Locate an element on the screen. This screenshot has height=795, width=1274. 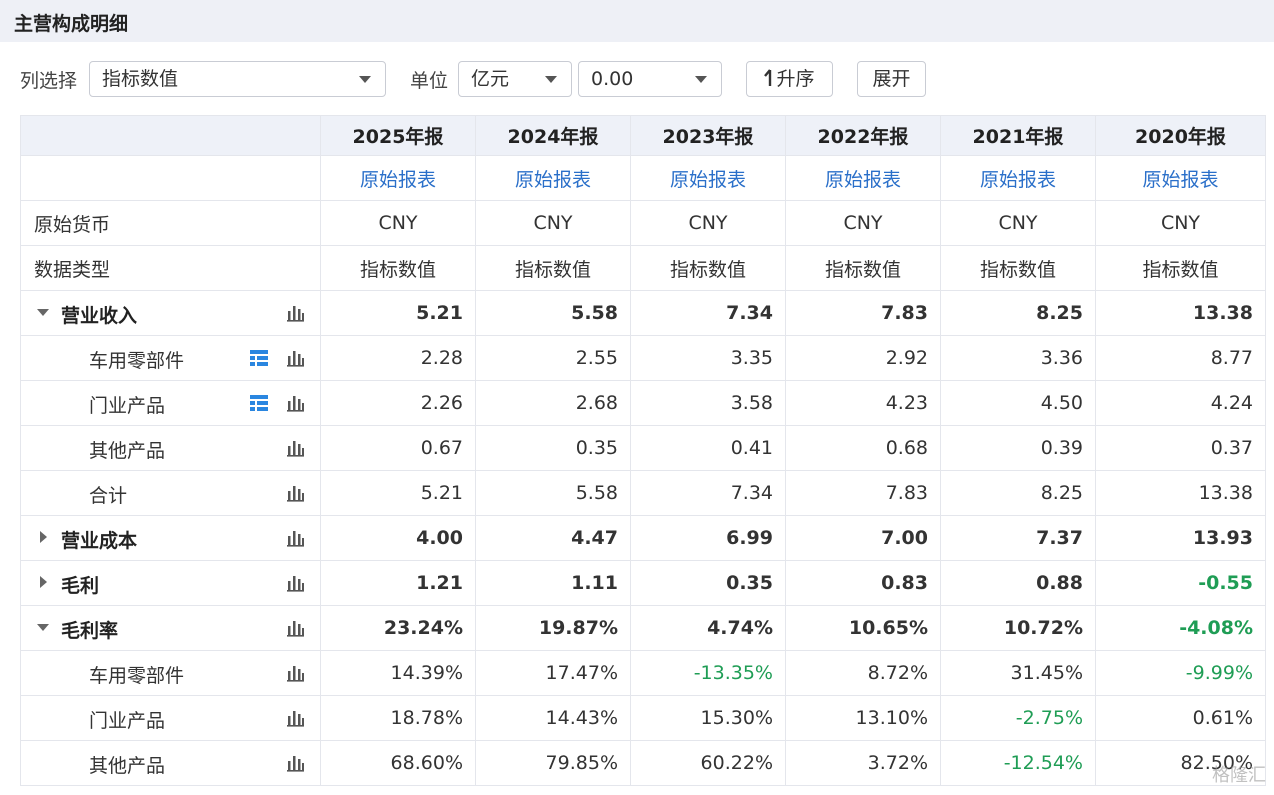
column-header: 2020年报 is located at coordinates (1180, 135).